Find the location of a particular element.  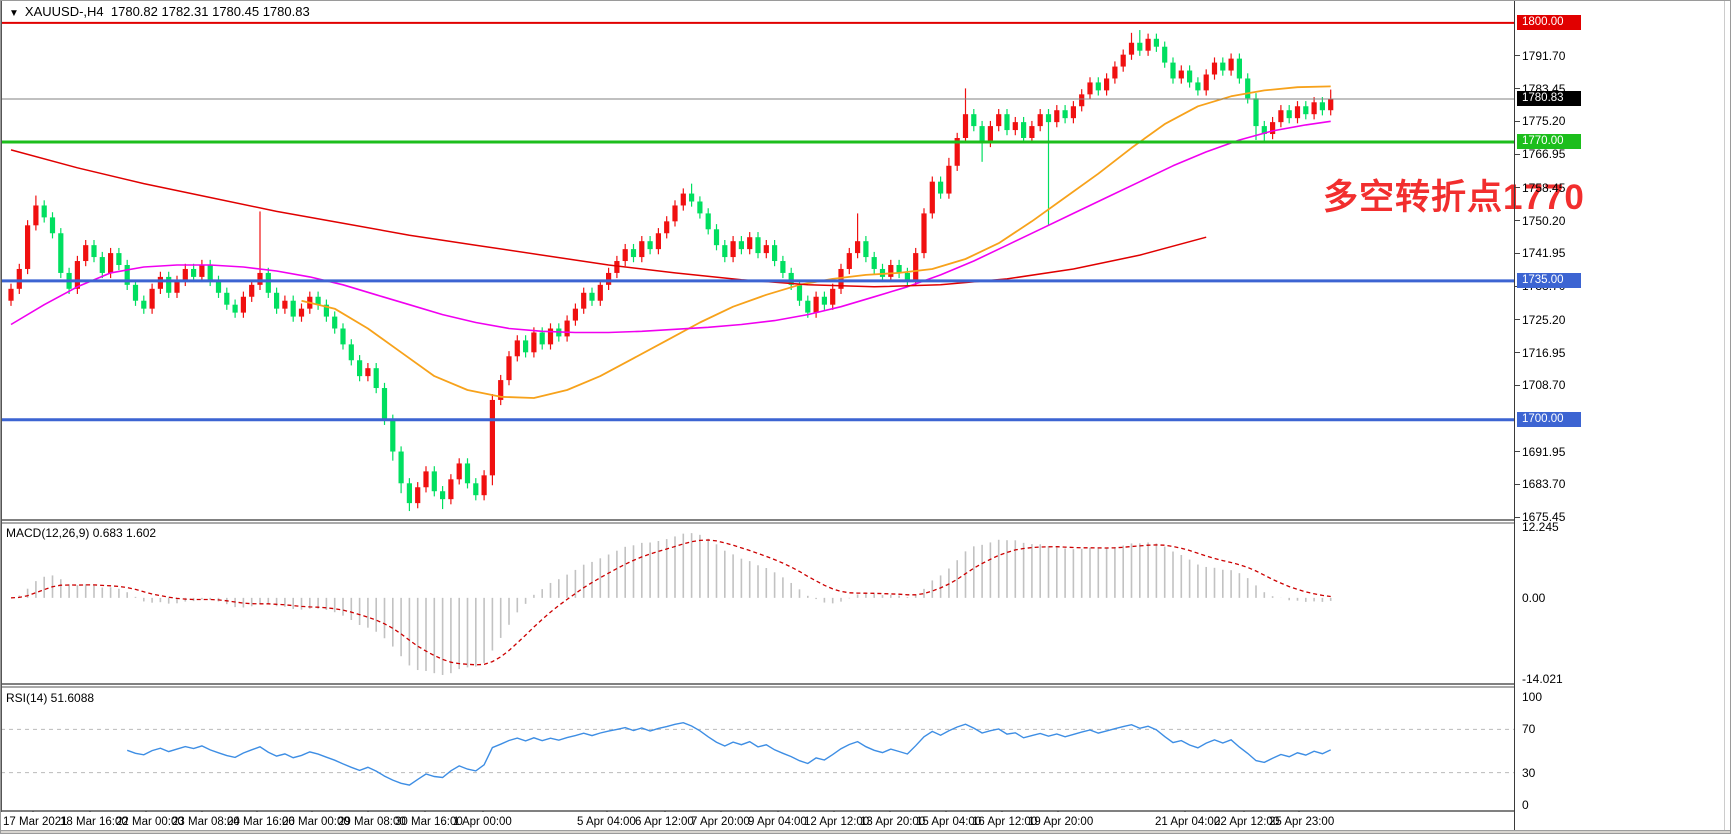

time-axis is located at coordinates (757, 821).